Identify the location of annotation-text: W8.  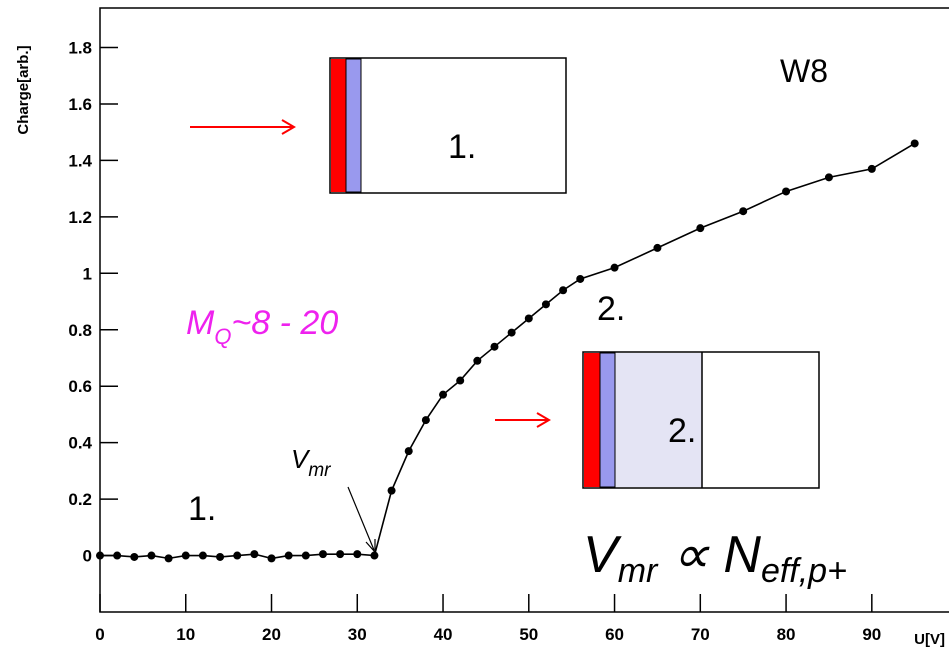
(804, 71).